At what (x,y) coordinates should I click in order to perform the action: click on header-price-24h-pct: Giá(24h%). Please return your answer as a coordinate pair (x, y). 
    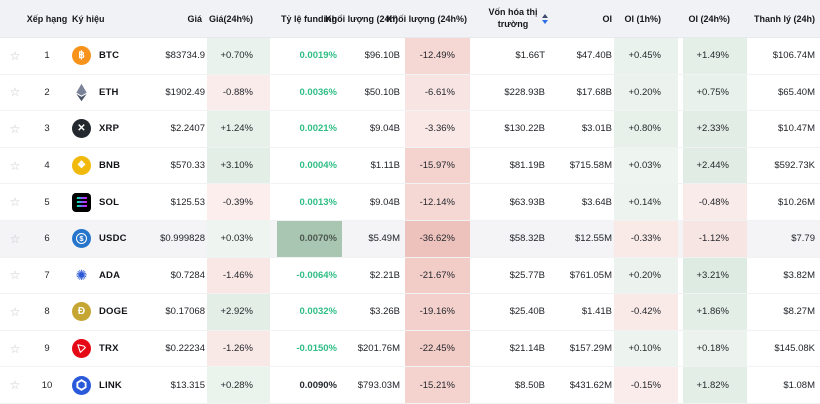
    Looking at the image, I should click on (230, 18).